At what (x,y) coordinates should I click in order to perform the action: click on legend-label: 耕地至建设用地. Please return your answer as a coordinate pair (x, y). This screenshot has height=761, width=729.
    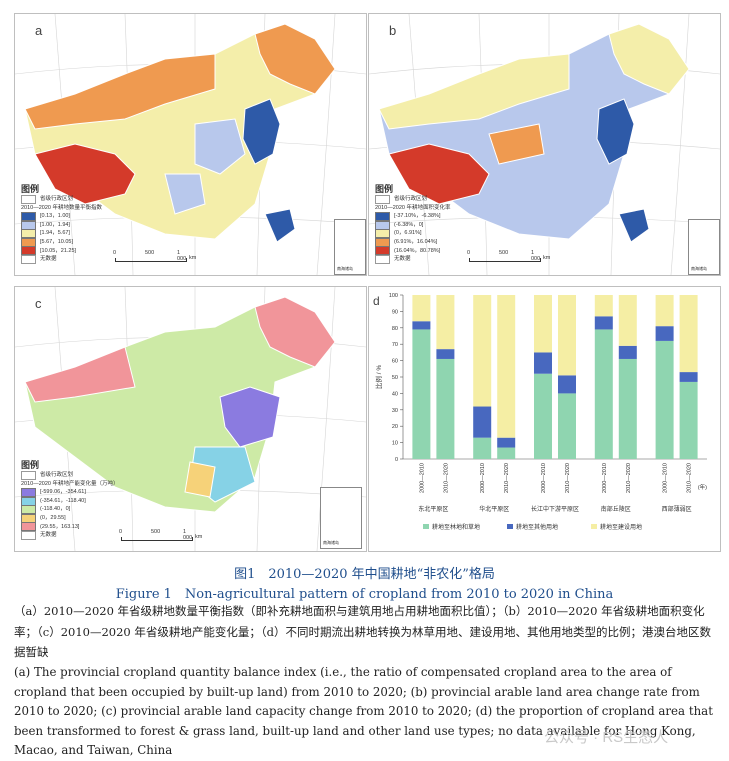
    Looking at the image, I should click on (621, 527).